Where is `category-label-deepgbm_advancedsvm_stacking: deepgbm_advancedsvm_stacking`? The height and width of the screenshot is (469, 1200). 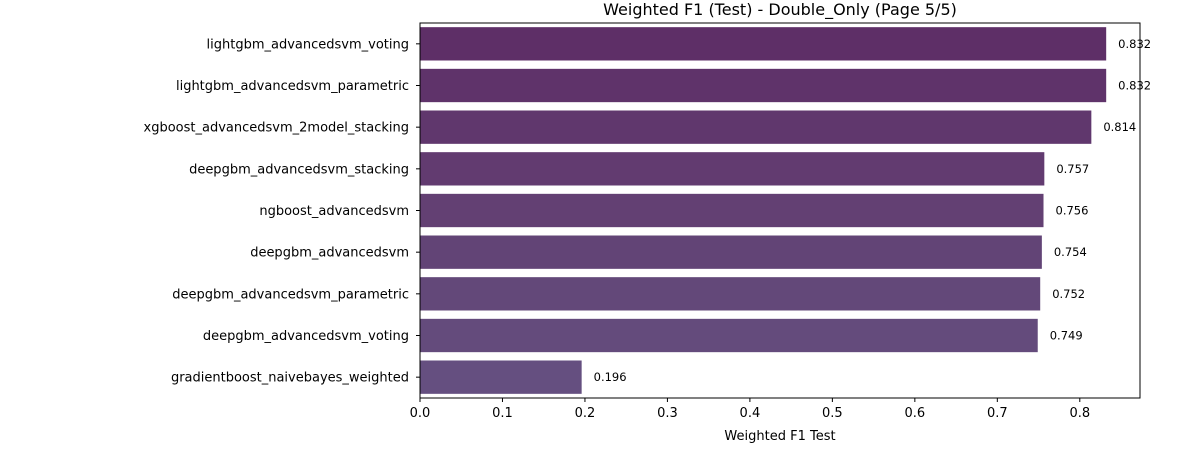
category-label-deepgbm_advancedsvm_stacking: deepgbm_advancedsvm_stacking is located at coordinates (299, 169).